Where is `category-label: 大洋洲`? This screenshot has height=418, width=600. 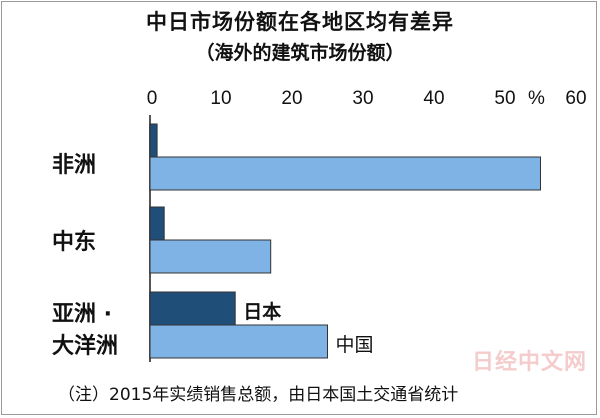 category-label: 大洋洲 is located at coordinates (85, 346).